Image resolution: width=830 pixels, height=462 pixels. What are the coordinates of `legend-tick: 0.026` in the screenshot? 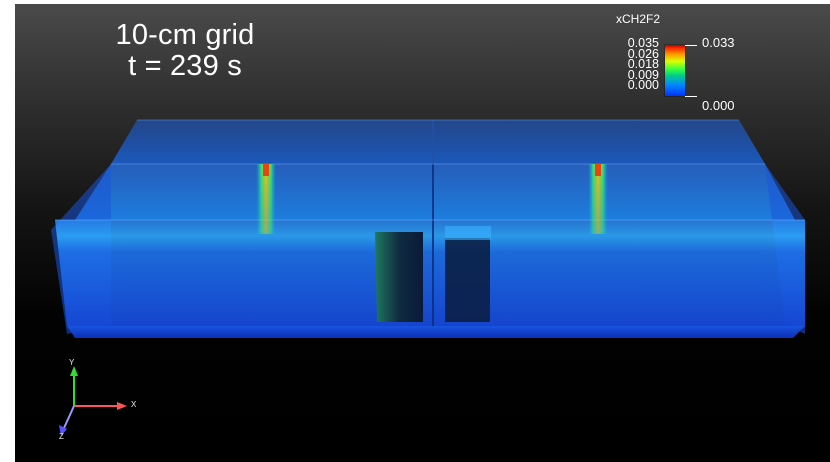 It's located at (643, 53).